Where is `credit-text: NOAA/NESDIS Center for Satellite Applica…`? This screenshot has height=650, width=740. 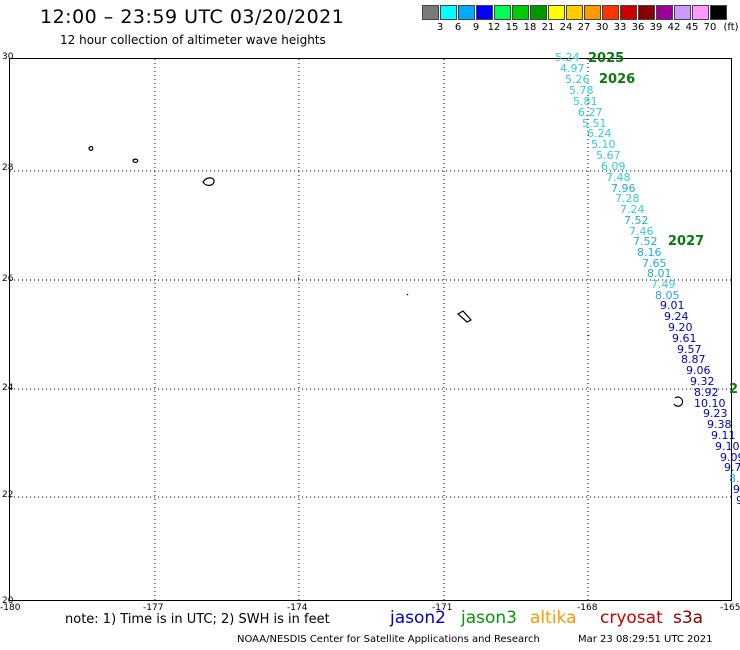 credit-text: NOAA/NESDIS Center for Satellite Applica… is located at coordinates (388, 639).